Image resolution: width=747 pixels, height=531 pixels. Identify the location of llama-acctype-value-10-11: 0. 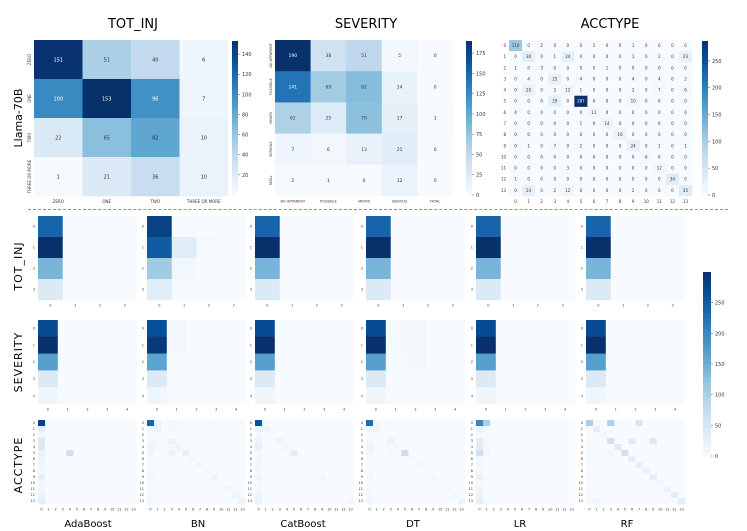
(659, 156).